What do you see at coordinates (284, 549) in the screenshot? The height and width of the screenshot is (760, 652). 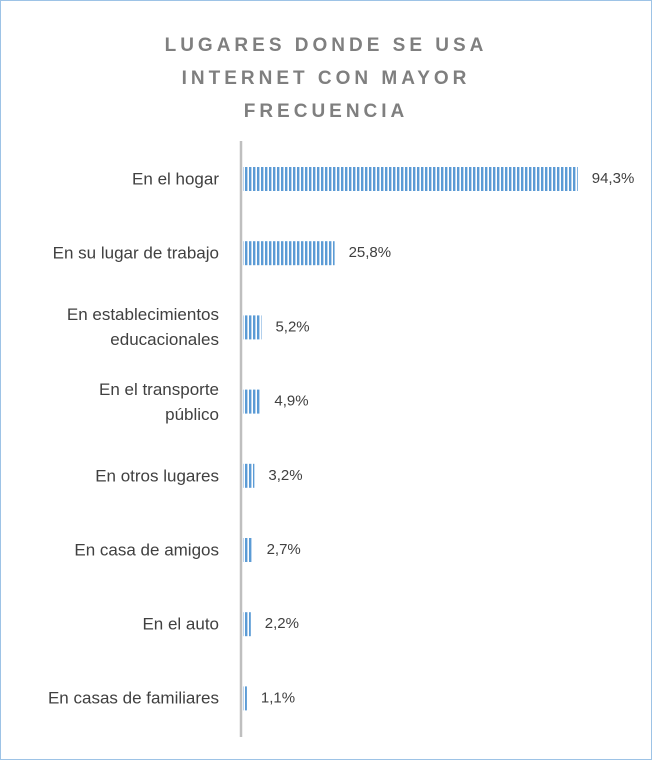 I see `value-label: 2,7%` at bounding box center [284, 549].